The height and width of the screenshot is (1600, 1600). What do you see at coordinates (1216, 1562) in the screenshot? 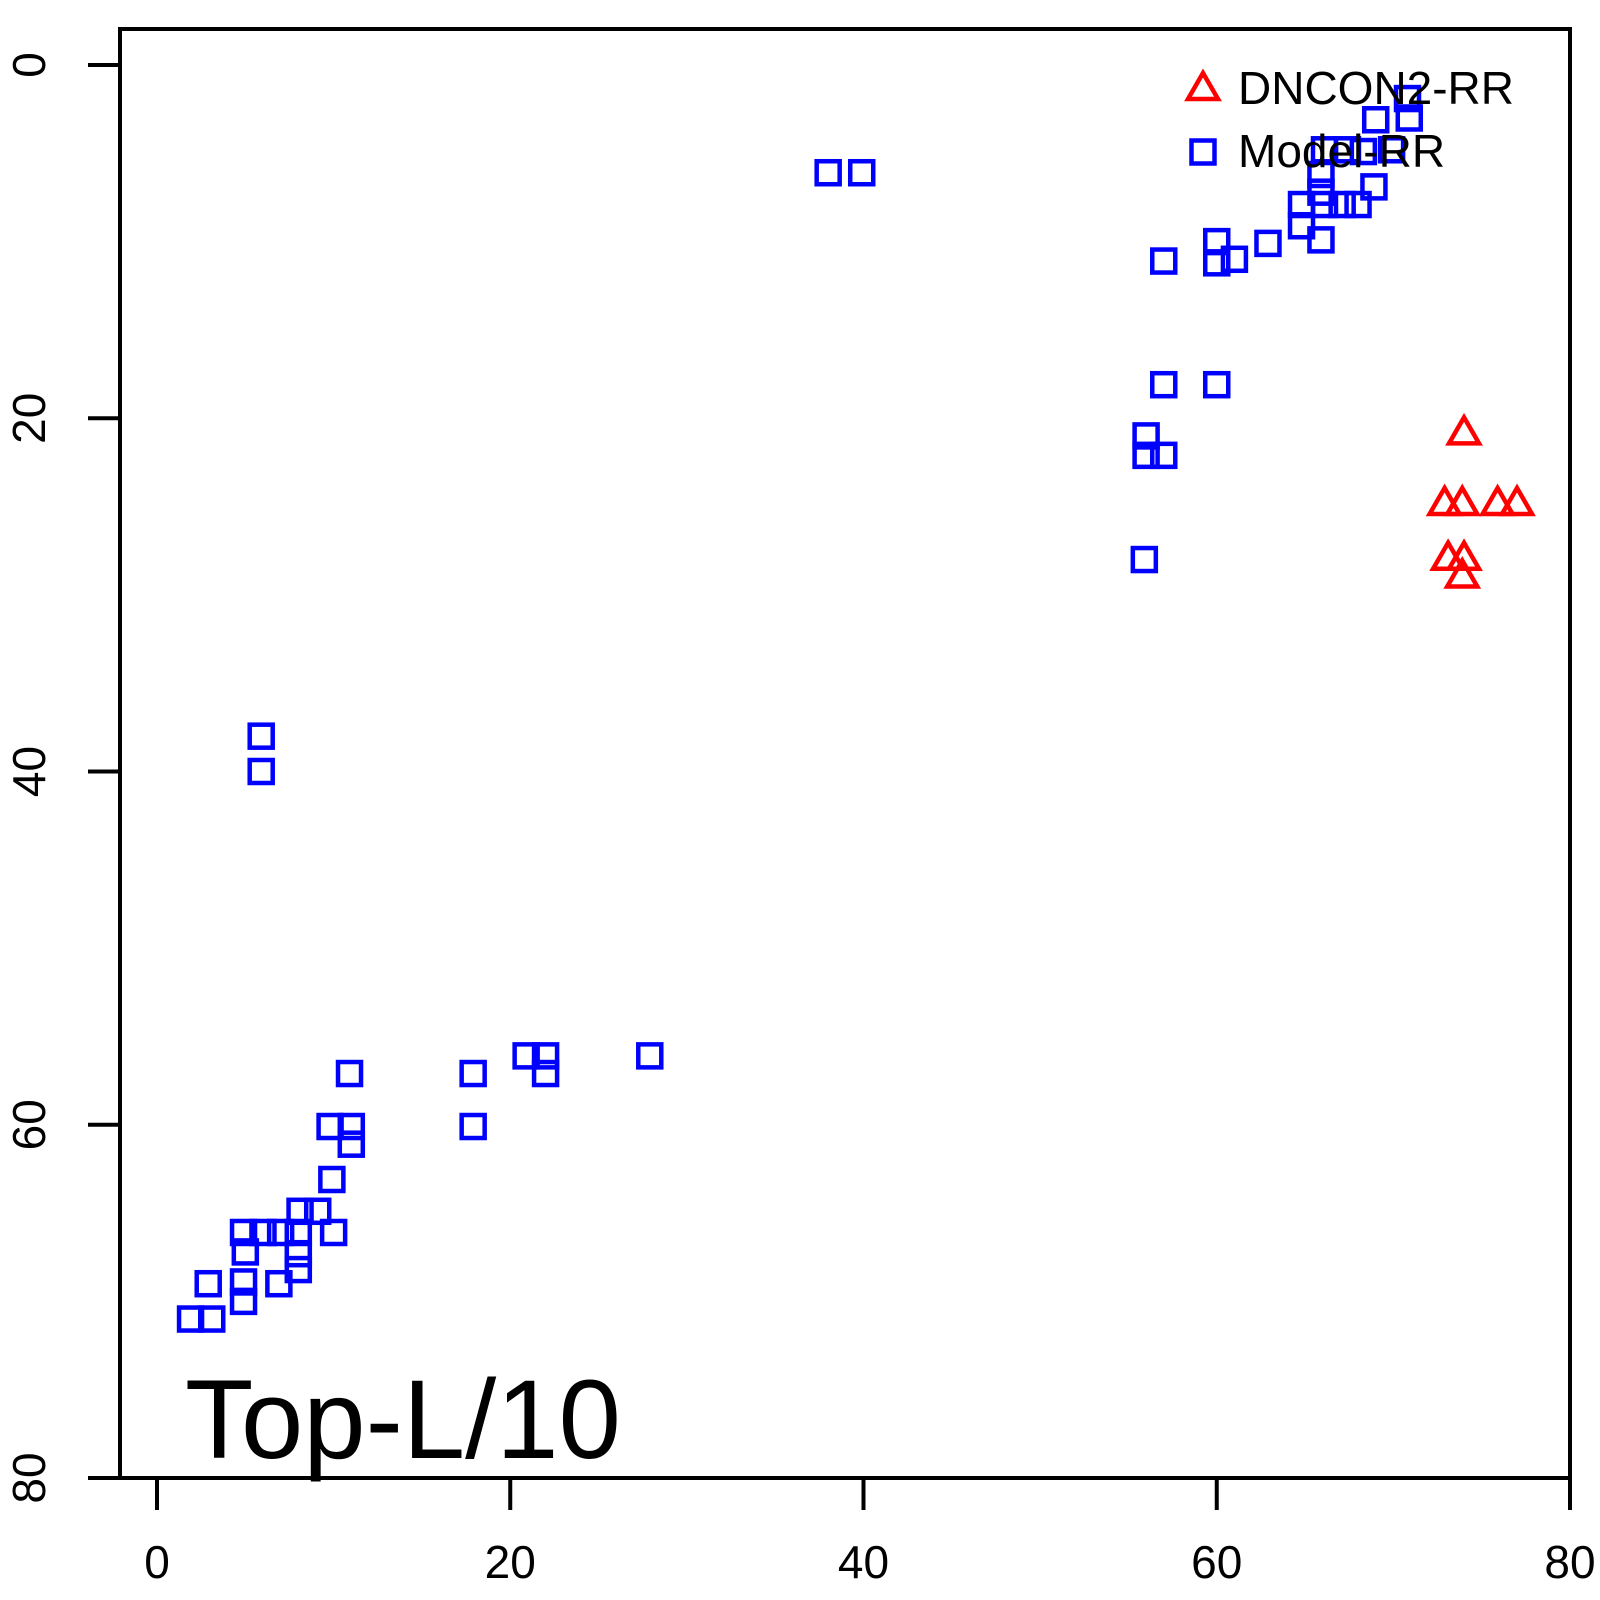
I see `x-axis-tick-label: 60` at bounding box center [1216, 1562].